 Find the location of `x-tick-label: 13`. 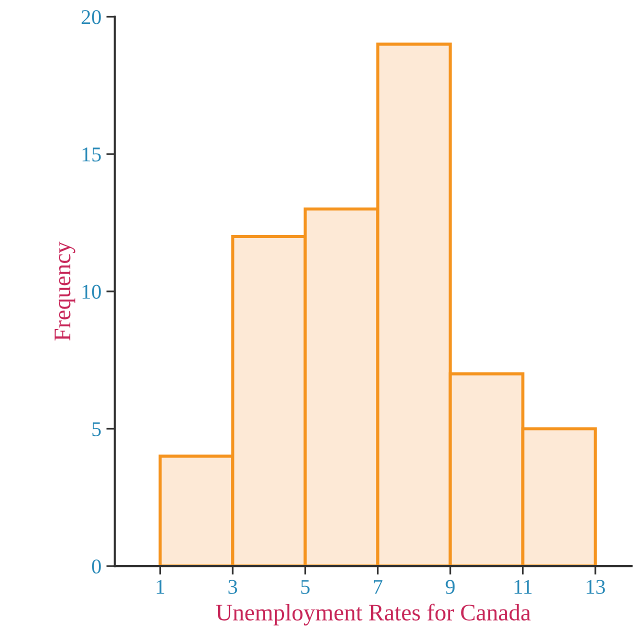

x-tick-label: 13 is located at coordinates (595, 587).